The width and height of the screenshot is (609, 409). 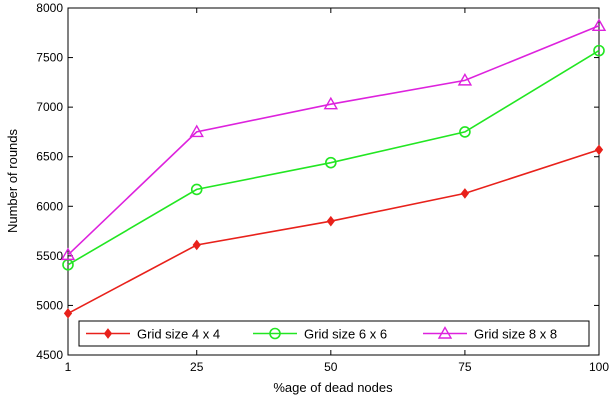 I want to click on y-tick-label: 5000, so click(x=49, y=305).